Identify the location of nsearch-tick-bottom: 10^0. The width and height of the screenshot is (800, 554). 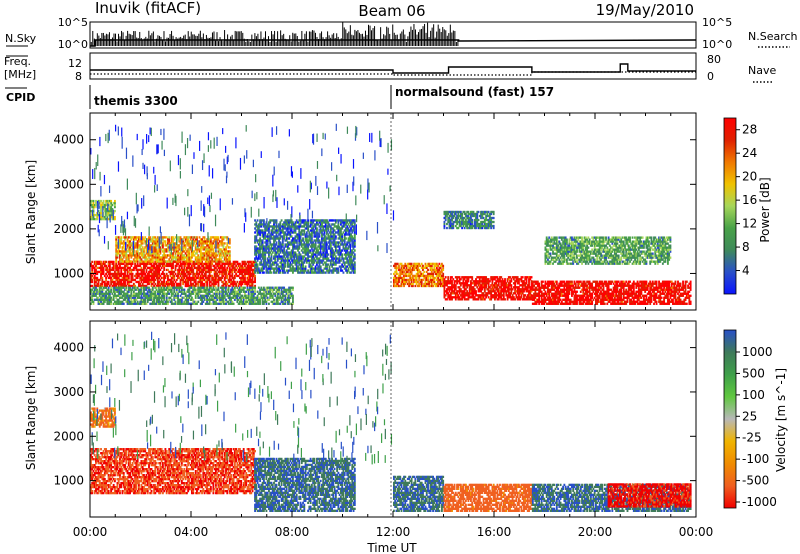
(717, 44).